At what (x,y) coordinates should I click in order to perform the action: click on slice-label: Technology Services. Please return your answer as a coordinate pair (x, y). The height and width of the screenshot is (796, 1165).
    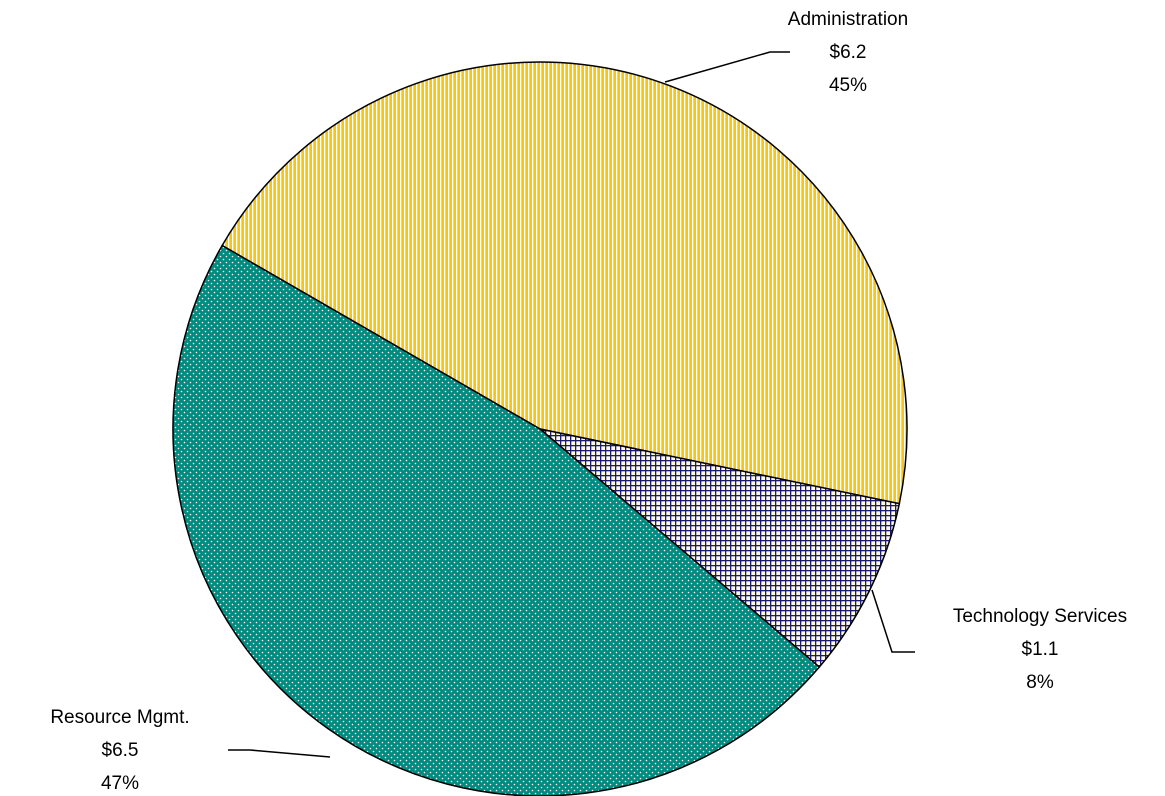
    Looking at the image, I should click on (1040, 616).